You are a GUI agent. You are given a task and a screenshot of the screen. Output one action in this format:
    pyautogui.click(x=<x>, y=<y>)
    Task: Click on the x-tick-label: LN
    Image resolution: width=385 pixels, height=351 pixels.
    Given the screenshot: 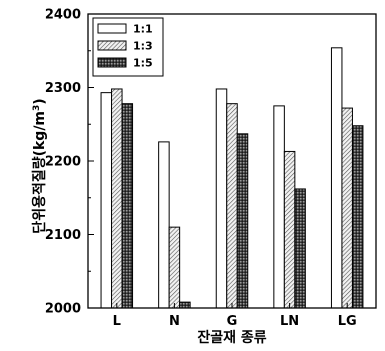 What is the action you would take?
    pyautogui.click(x=289, y=321)
    